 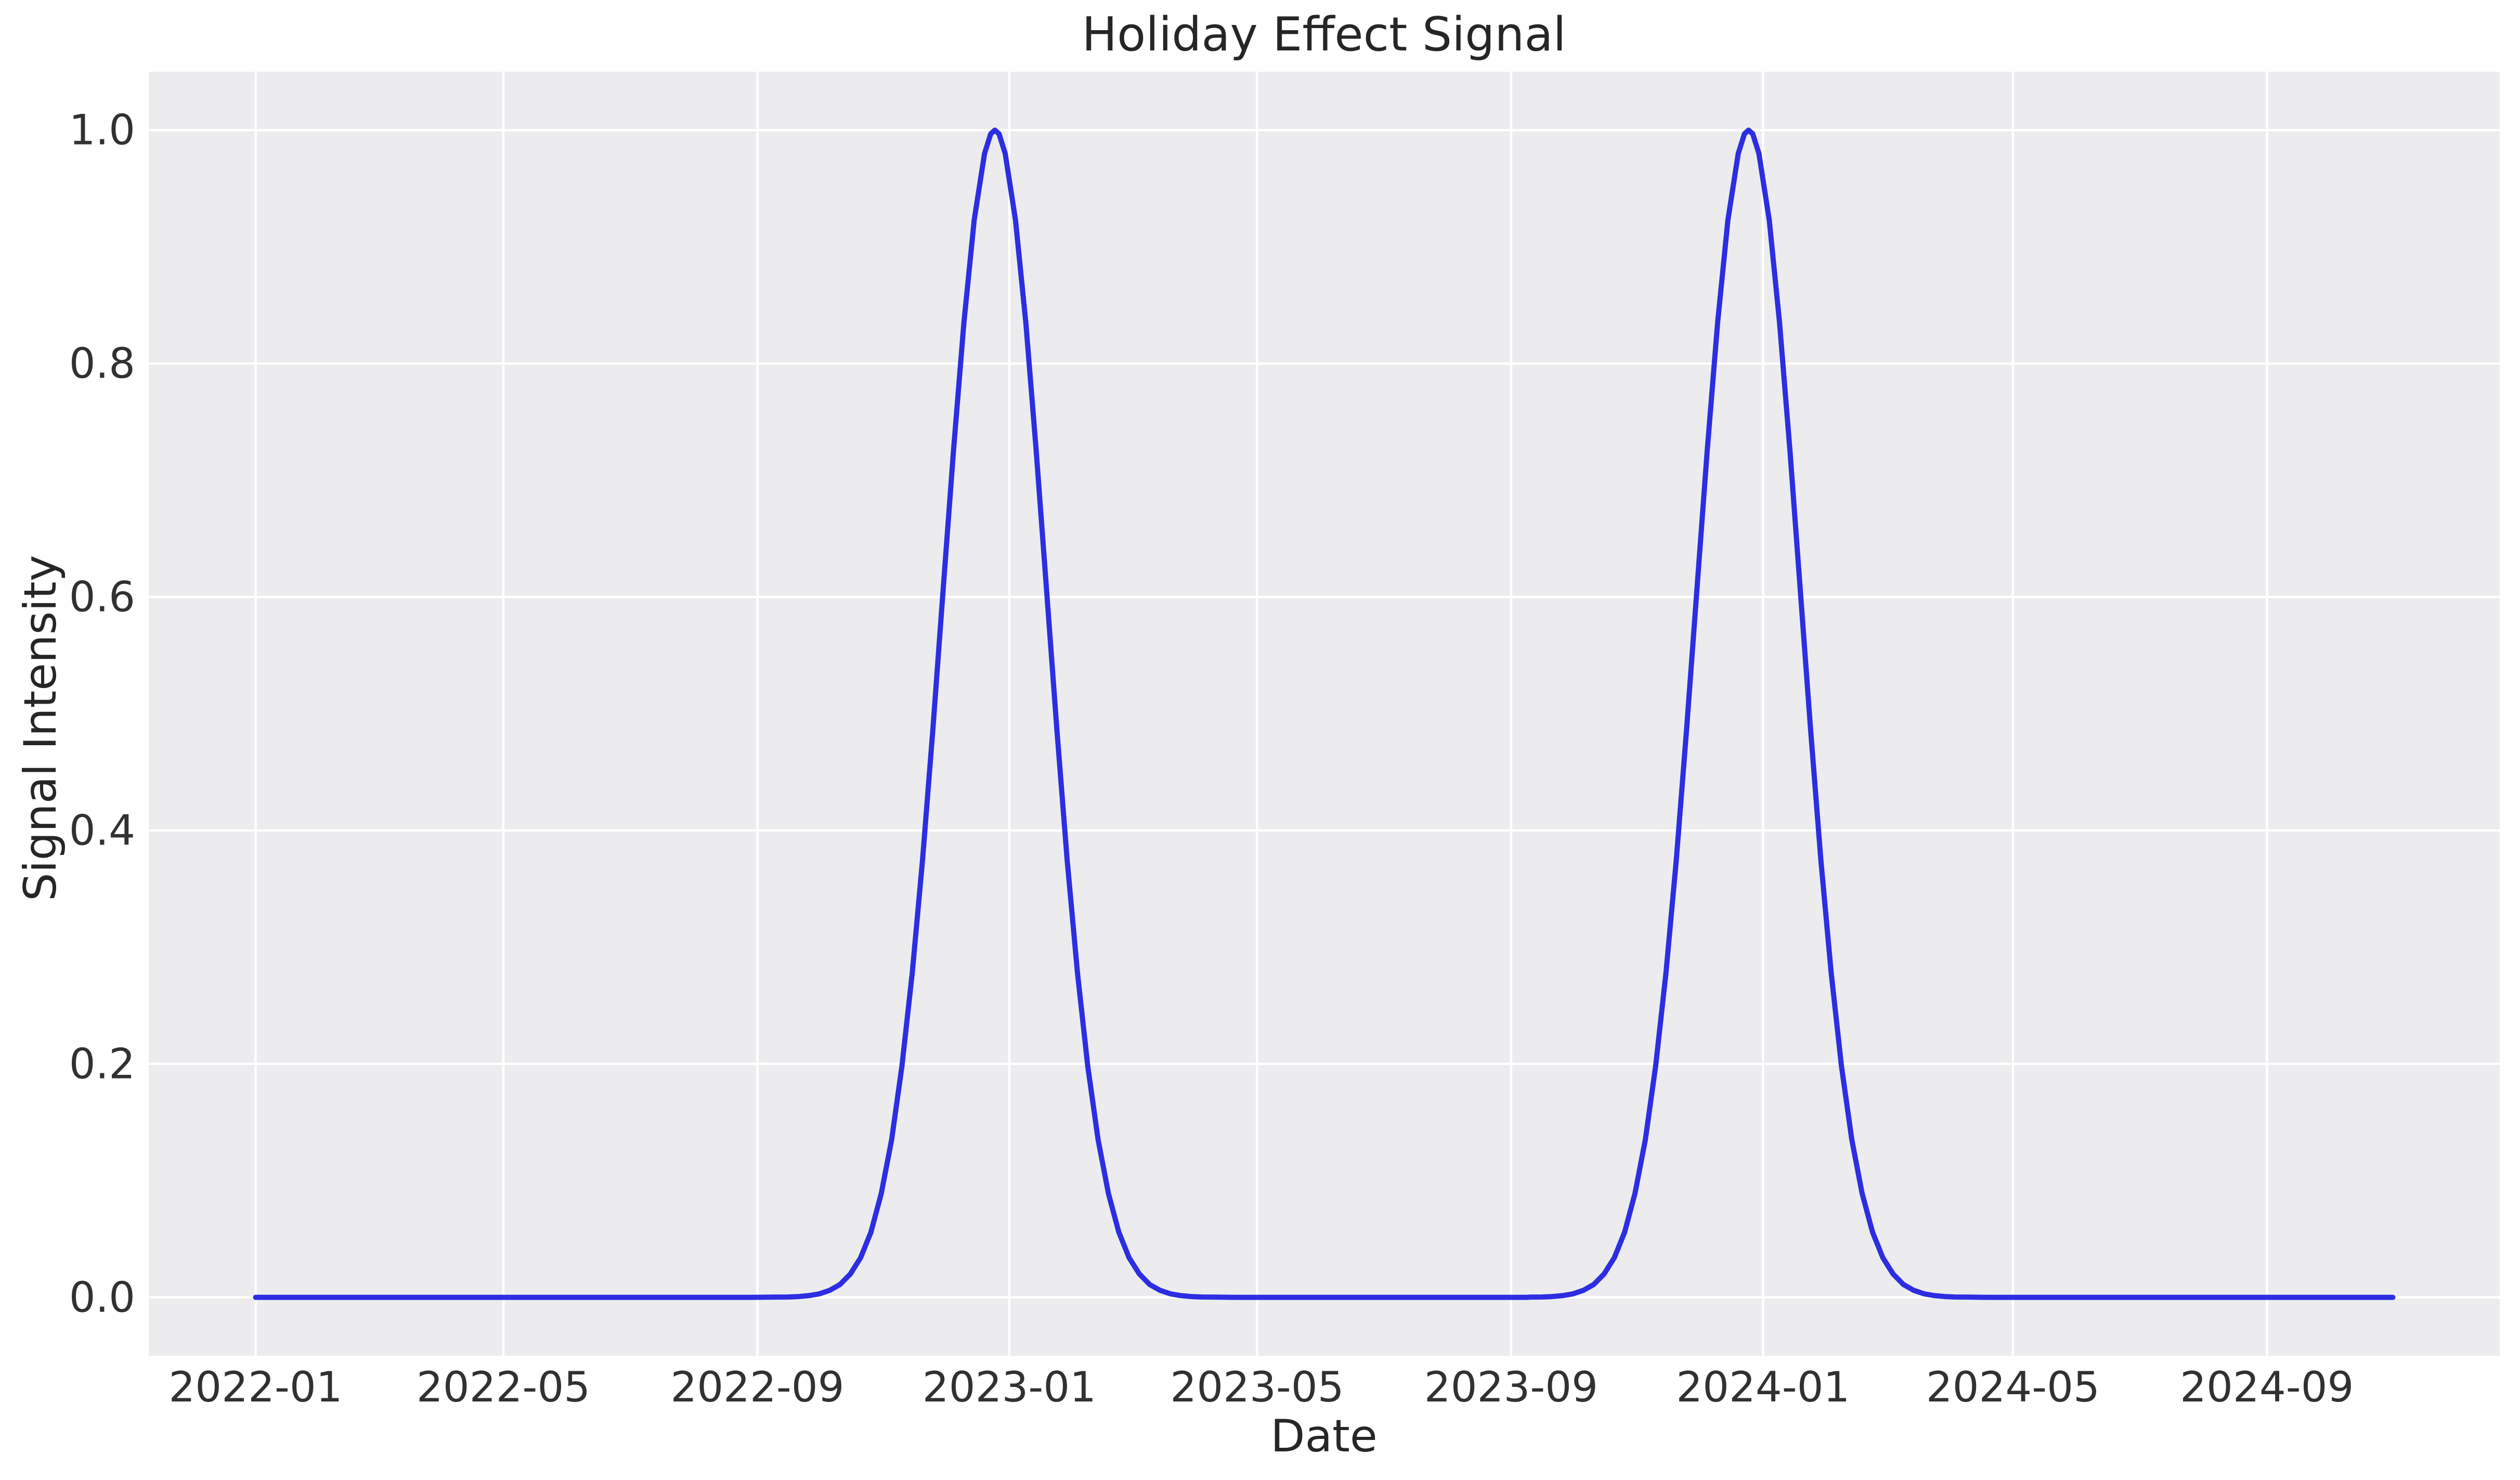 What do you see at coordinates (102, 830) in the screenshot?
I see `y-tick-label: 0.4` at bounding box center [102, 830].